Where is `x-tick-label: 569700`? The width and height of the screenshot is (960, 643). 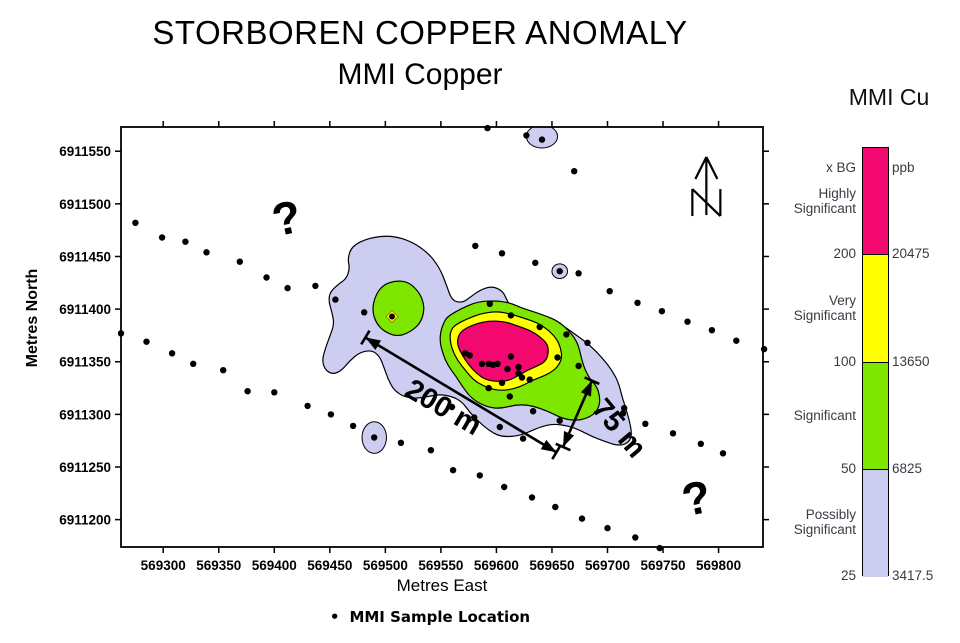 x-tick-label: 569700 is located at coordinates (607, 565).